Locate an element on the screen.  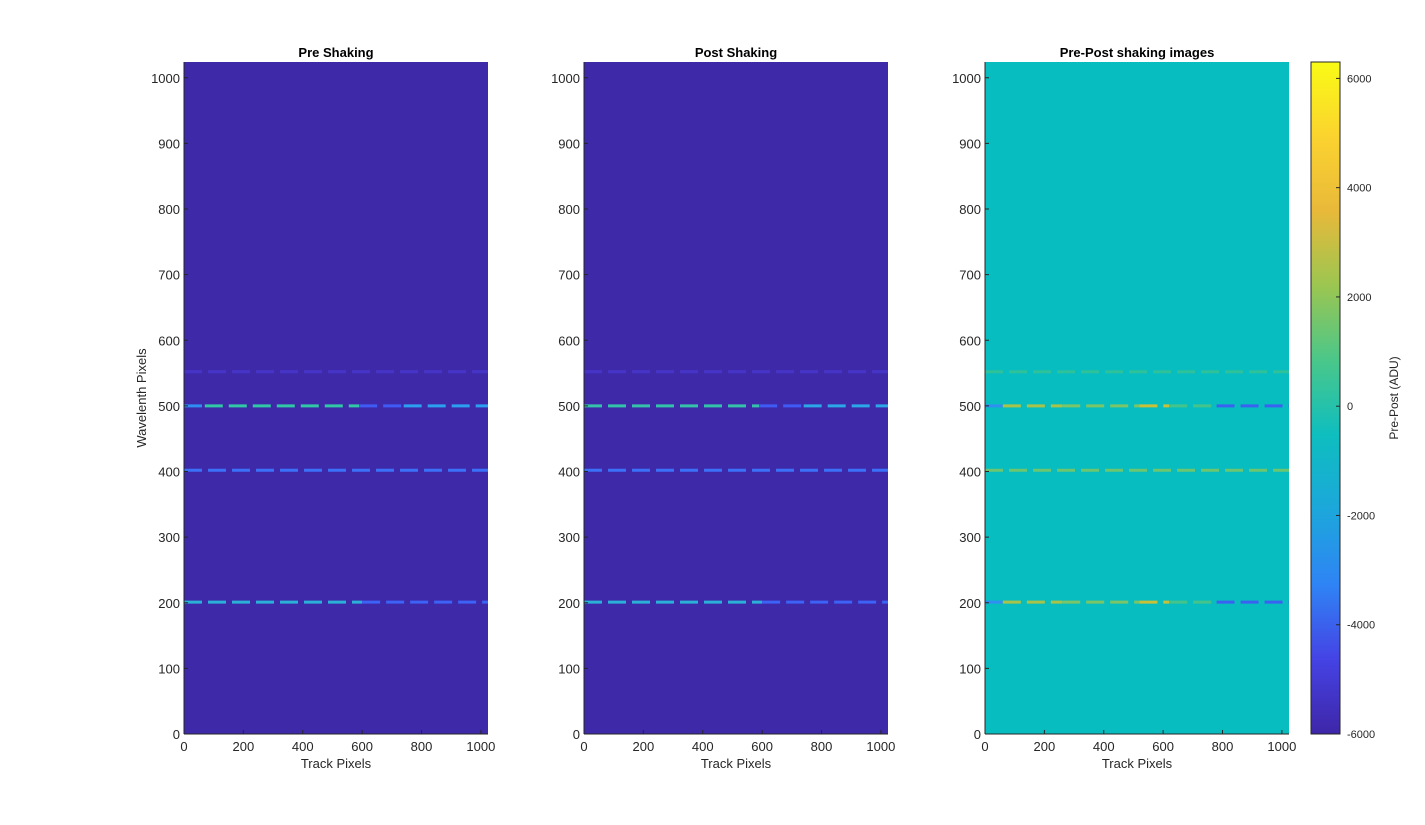
colorbar-label: Pre-Post (ADU) is located at coordinates (1394, 397).